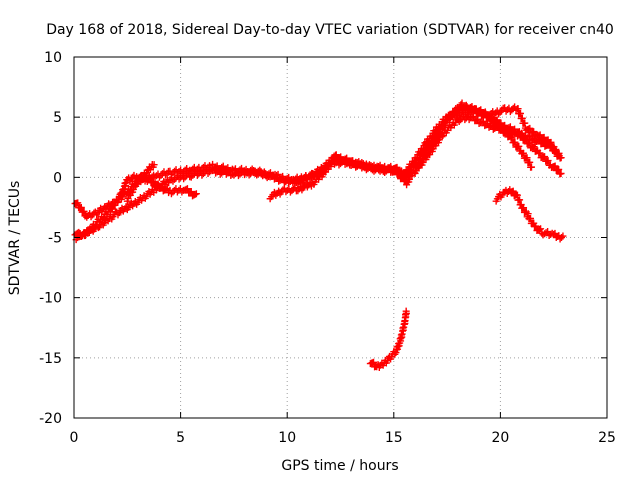 The width and height of the screenshot is (640, 480). What do you see at coordinates (287, 438) in the screenshot?
I see `x-tick-label: 10` at bounding box center [287, 438].